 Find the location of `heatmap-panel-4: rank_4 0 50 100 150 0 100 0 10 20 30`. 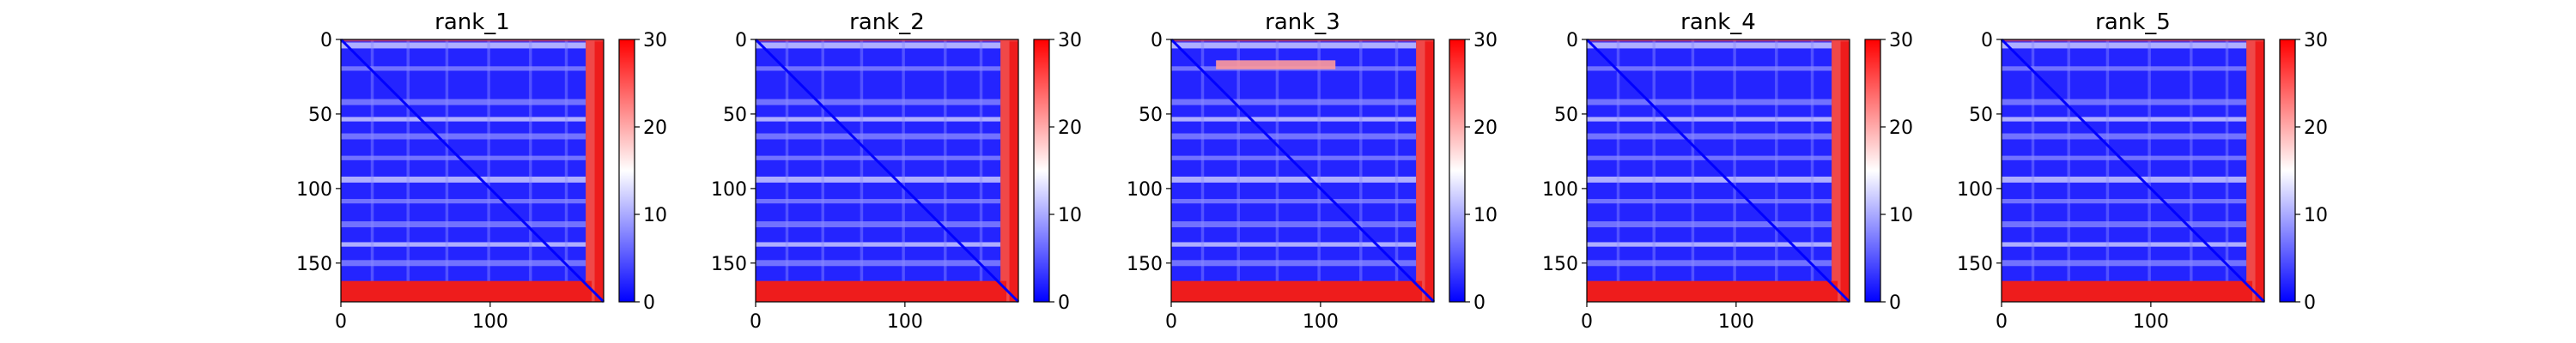

heatmap-panel-4: rank_4 0 50 100 150 0 100 0 10 20 30 is located at coordinates (1727, 171).